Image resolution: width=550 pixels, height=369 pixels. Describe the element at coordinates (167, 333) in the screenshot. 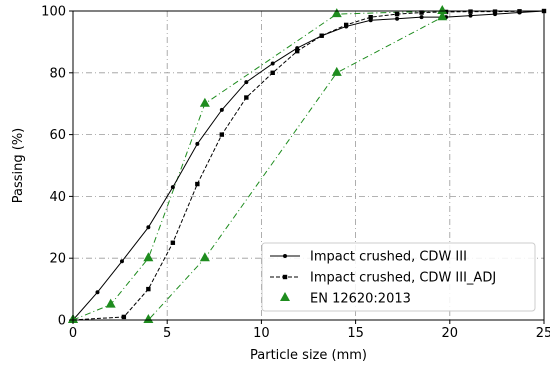

I see `x-tick-label: 5` at that location.